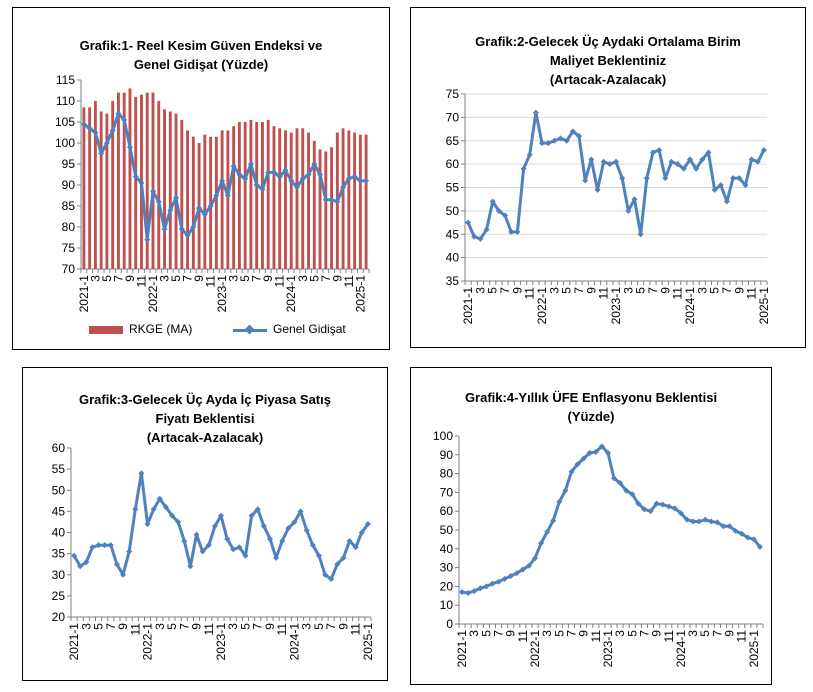 This screenshot has height=692, width=813. Describe the element at coordinates (309, 329) in the screenshot. I see `legend-label-genel-gidisat: Genel Gidişat` at that location.